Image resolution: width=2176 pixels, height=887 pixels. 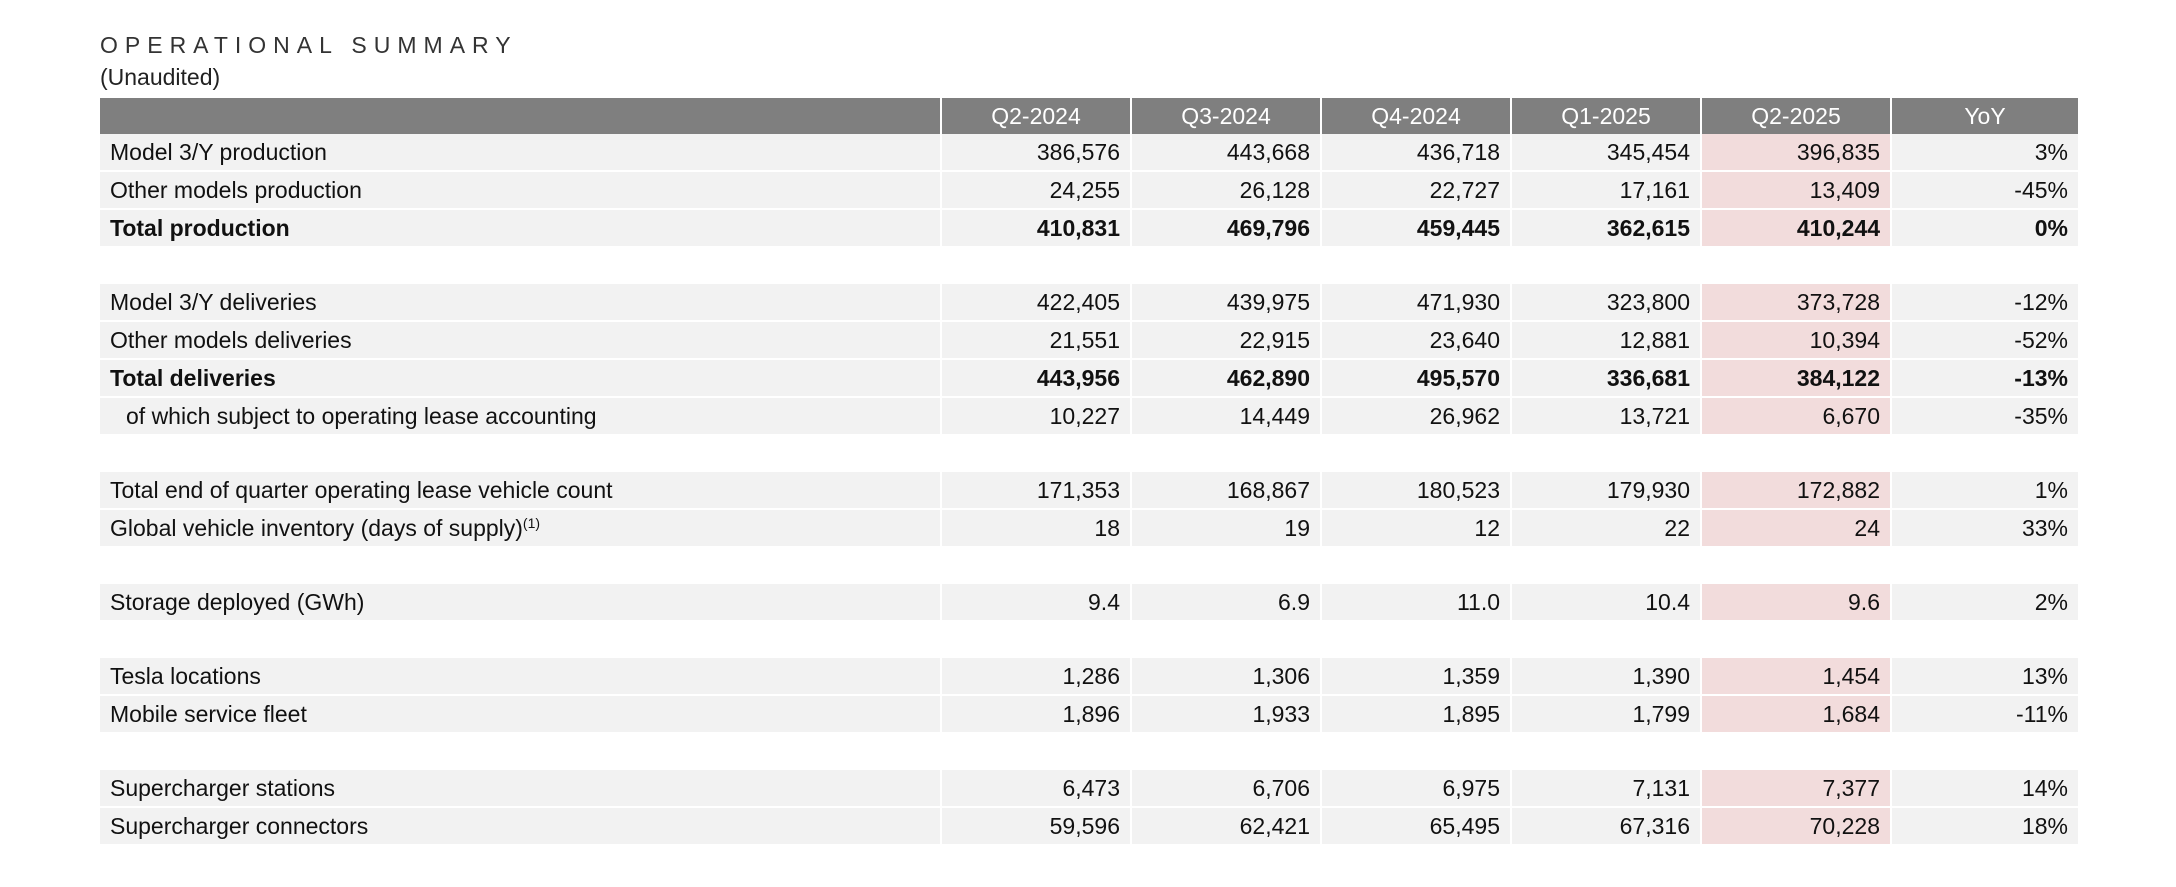 What do you see at coordinates (1984, 789) in the screenshot?
I see `cell-yoy: 14%` at bounding box center [1984, 789].